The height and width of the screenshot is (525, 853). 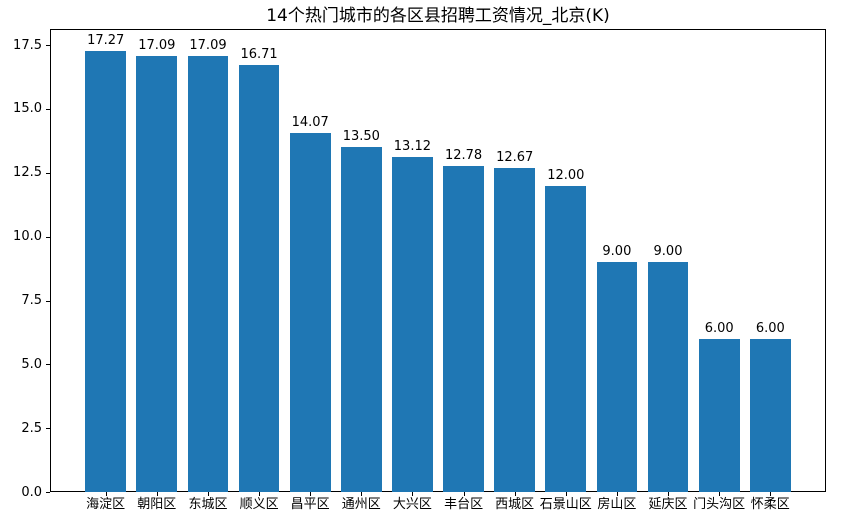 What do you see at coordinates (463, 155) in the screenshot?
I see `bar-value-label: 12.78` at bounding box center [463, 155].